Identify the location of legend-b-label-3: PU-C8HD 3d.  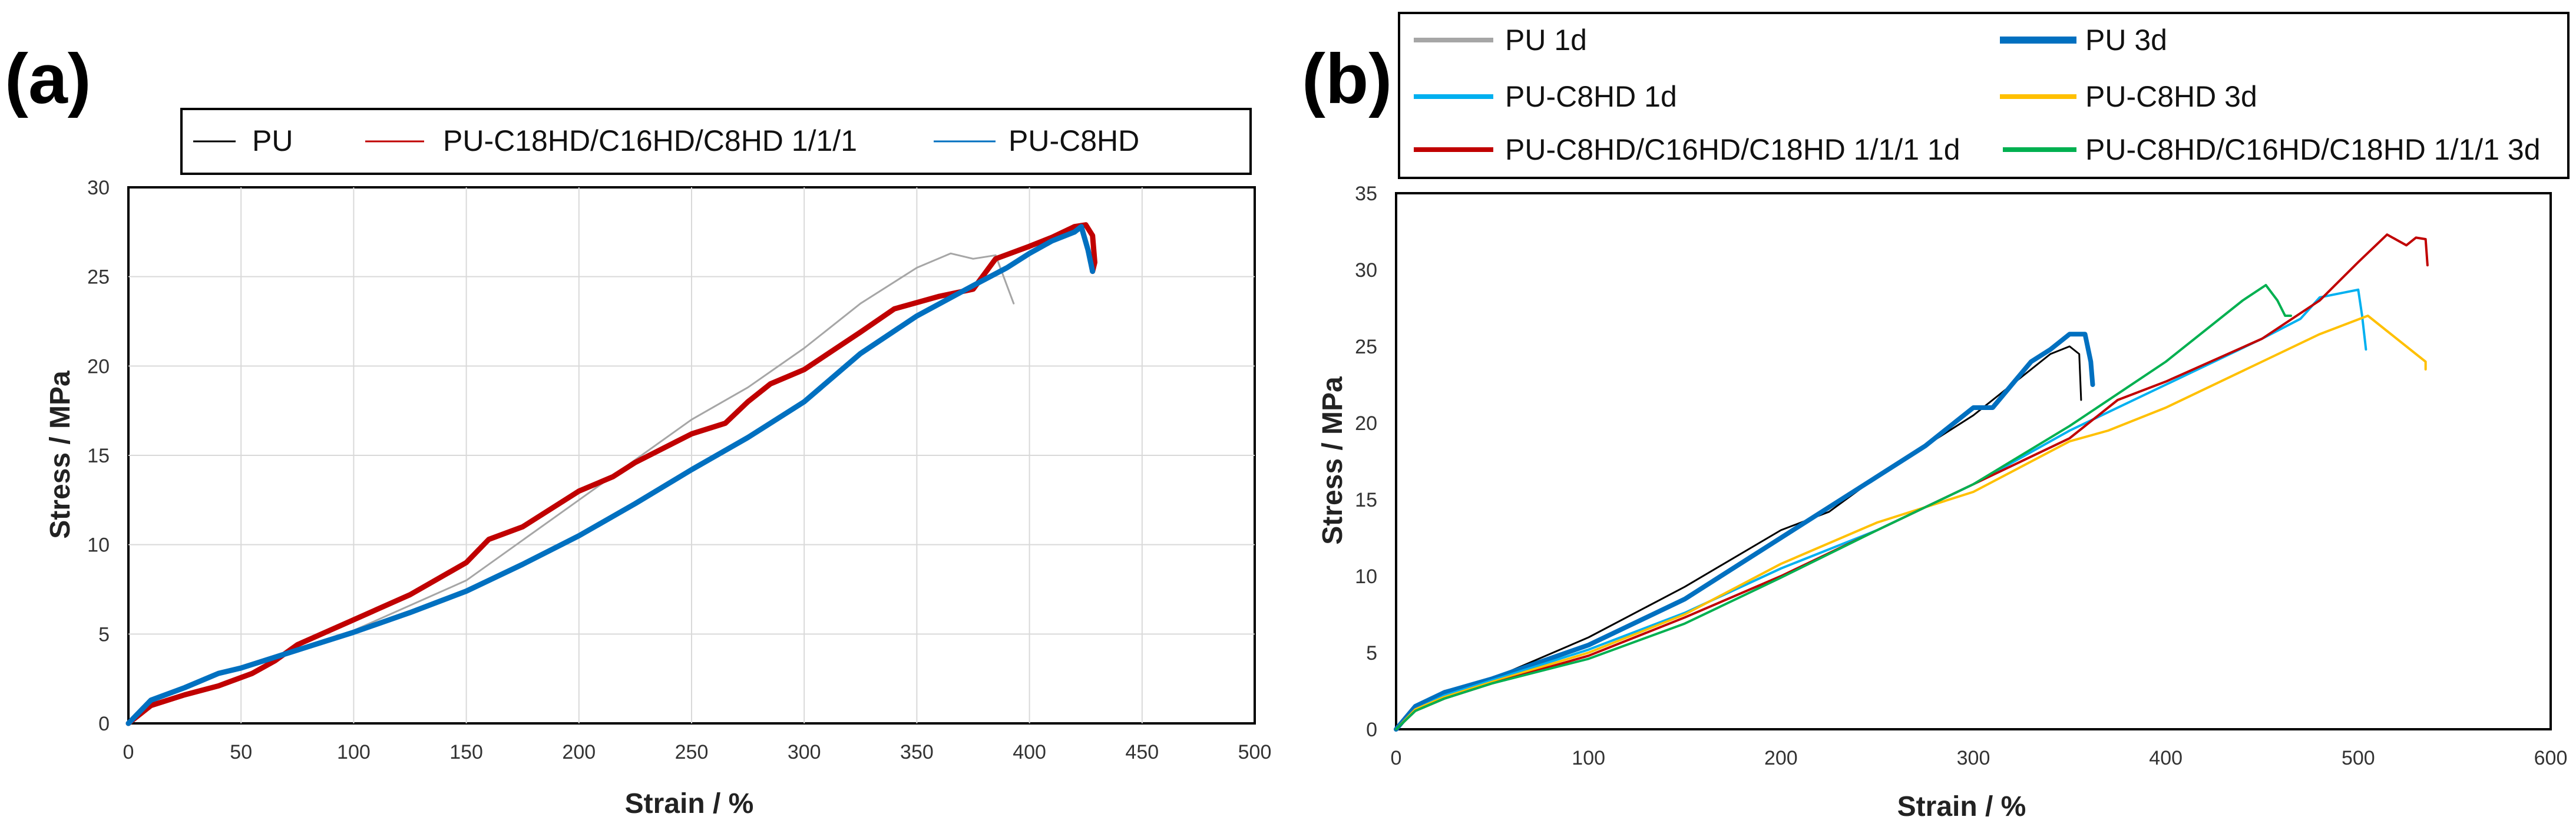
(2171, 97).